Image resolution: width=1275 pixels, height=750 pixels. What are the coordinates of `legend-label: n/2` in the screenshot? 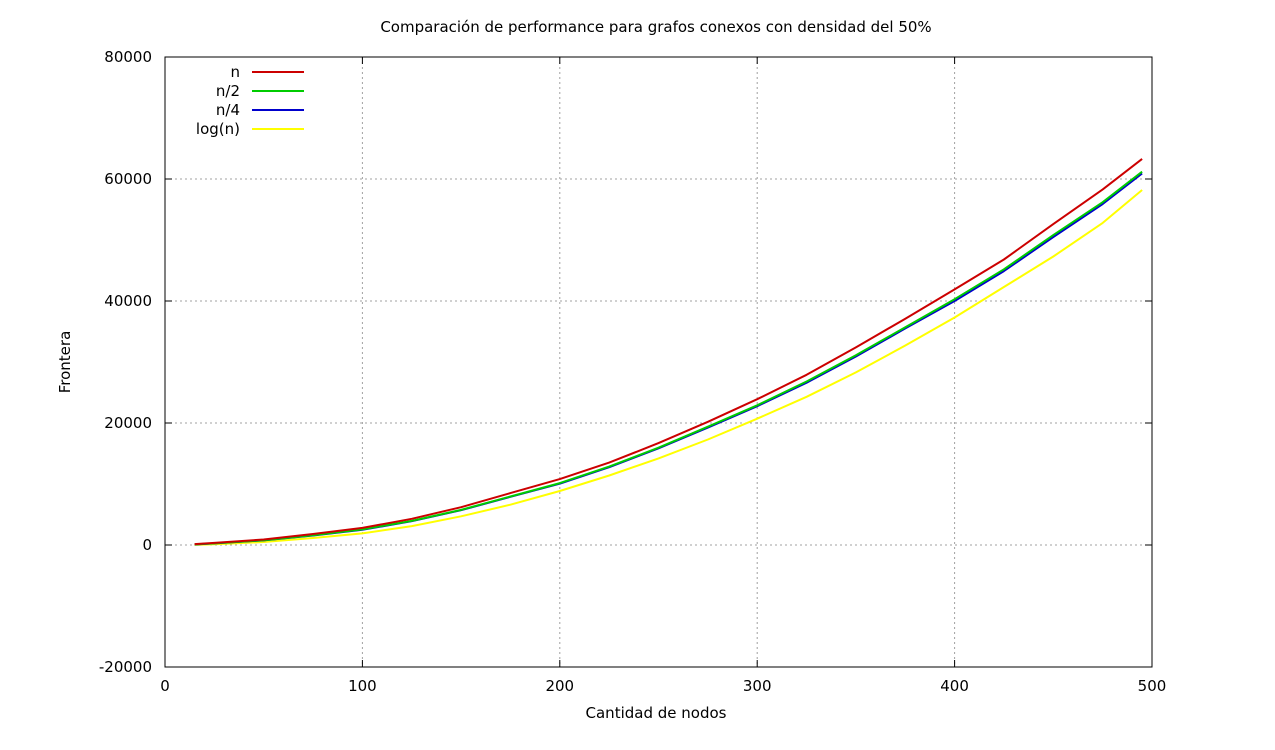 It's located at (228, 91).